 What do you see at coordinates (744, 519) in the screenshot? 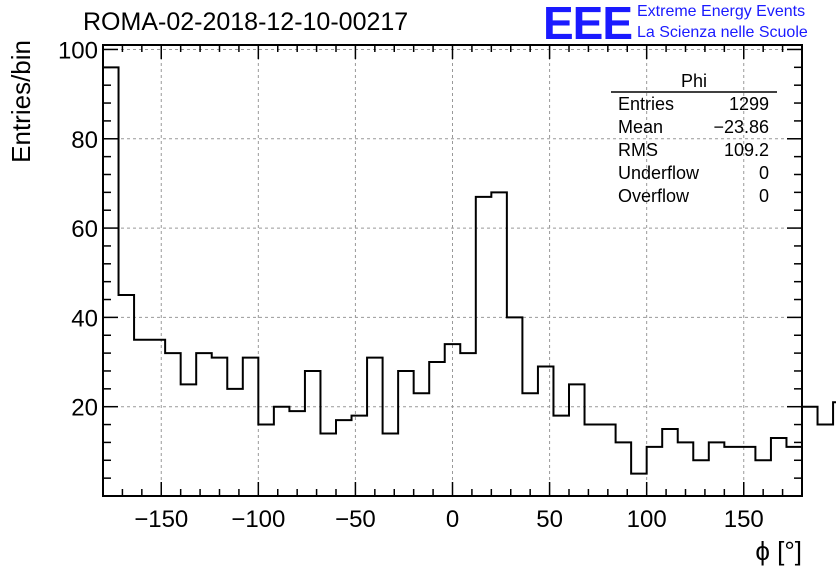
I see `x-tick-label: 150` at bounding box center [744, 519].